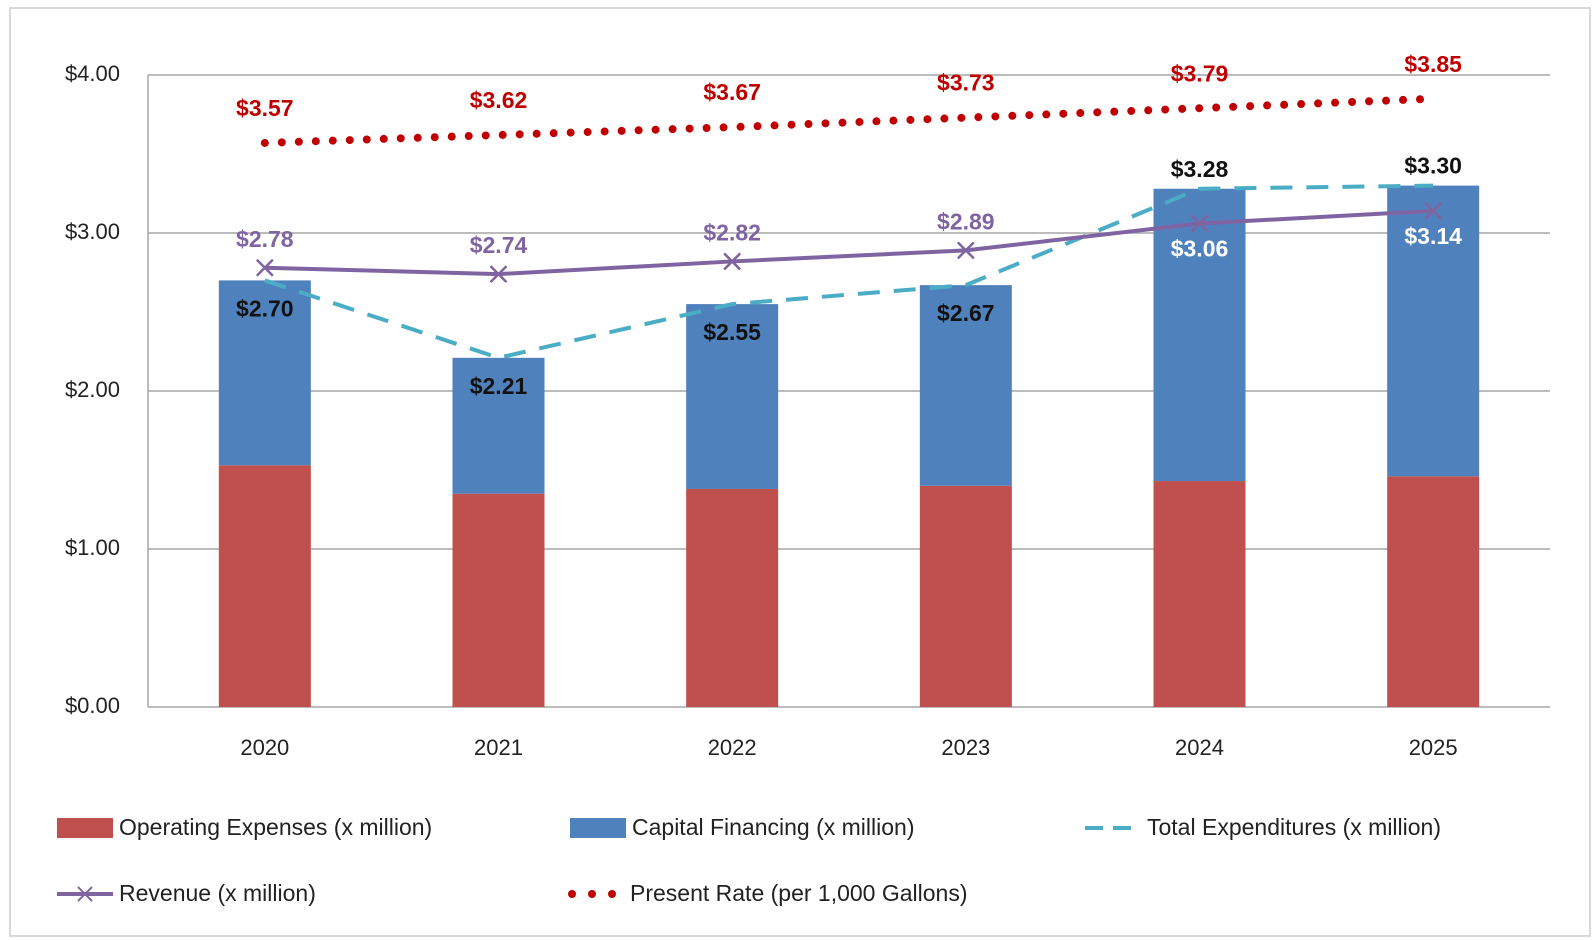 The image size is (1595, 940). What do you see at coordinates (92, 231) in the screenshot?
I see `y-tick-label: $3.00` at bounding box center [92, 231].